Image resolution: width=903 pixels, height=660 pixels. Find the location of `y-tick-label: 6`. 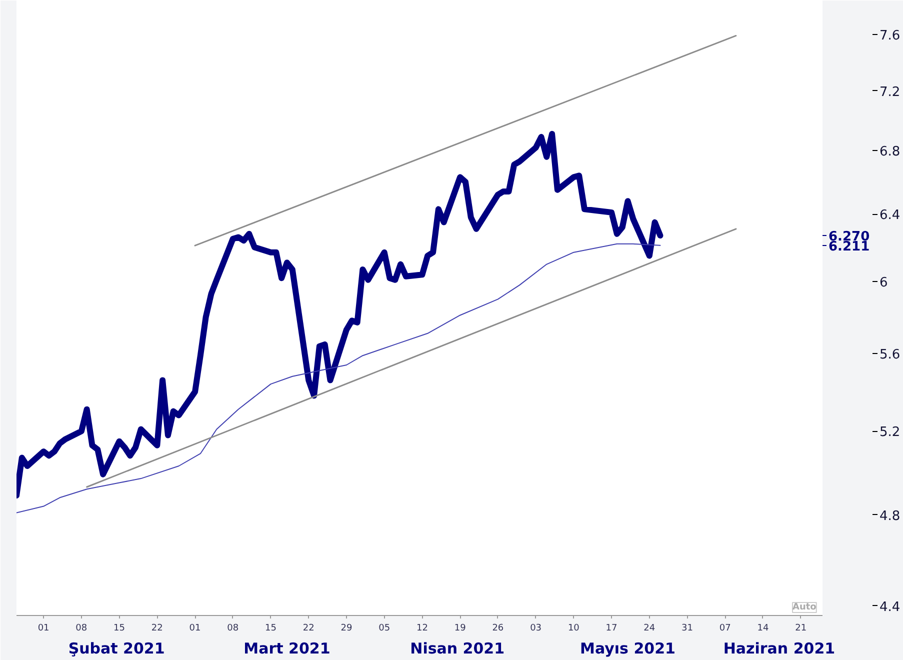

y-tick-label: 6 is located at coordinates (884, 283).